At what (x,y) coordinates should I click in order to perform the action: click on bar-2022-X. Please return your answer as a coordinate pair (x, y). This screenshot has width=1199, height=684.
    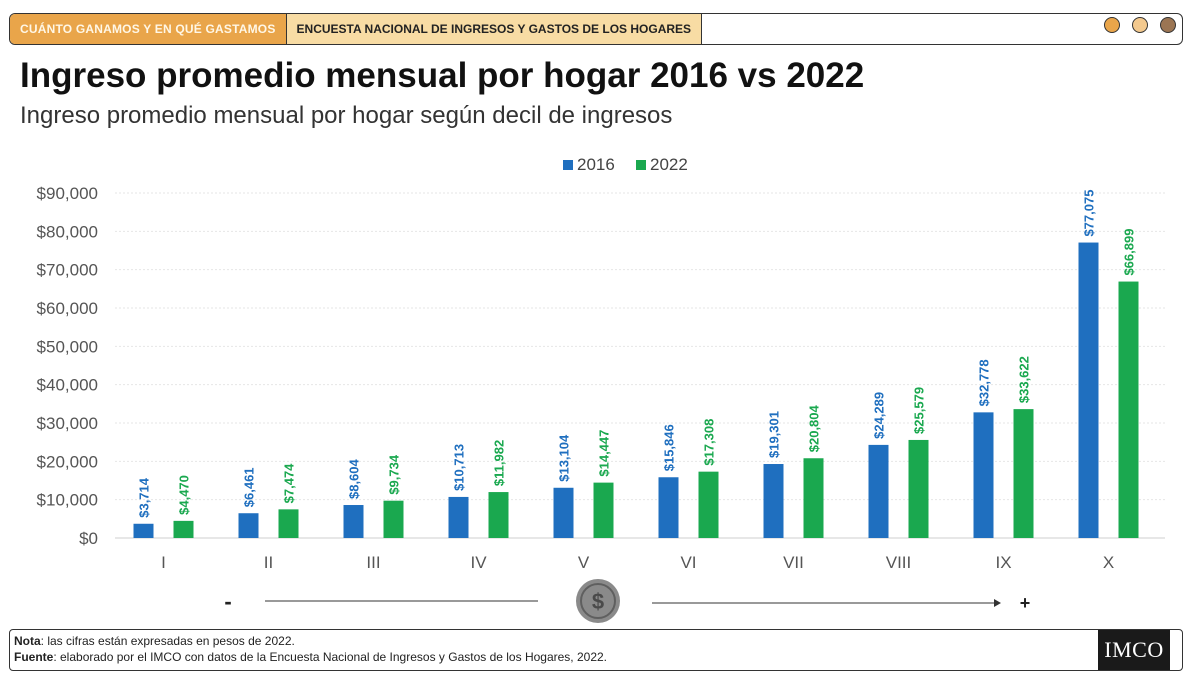
    Looking at the image, I should click on (1128, 409).